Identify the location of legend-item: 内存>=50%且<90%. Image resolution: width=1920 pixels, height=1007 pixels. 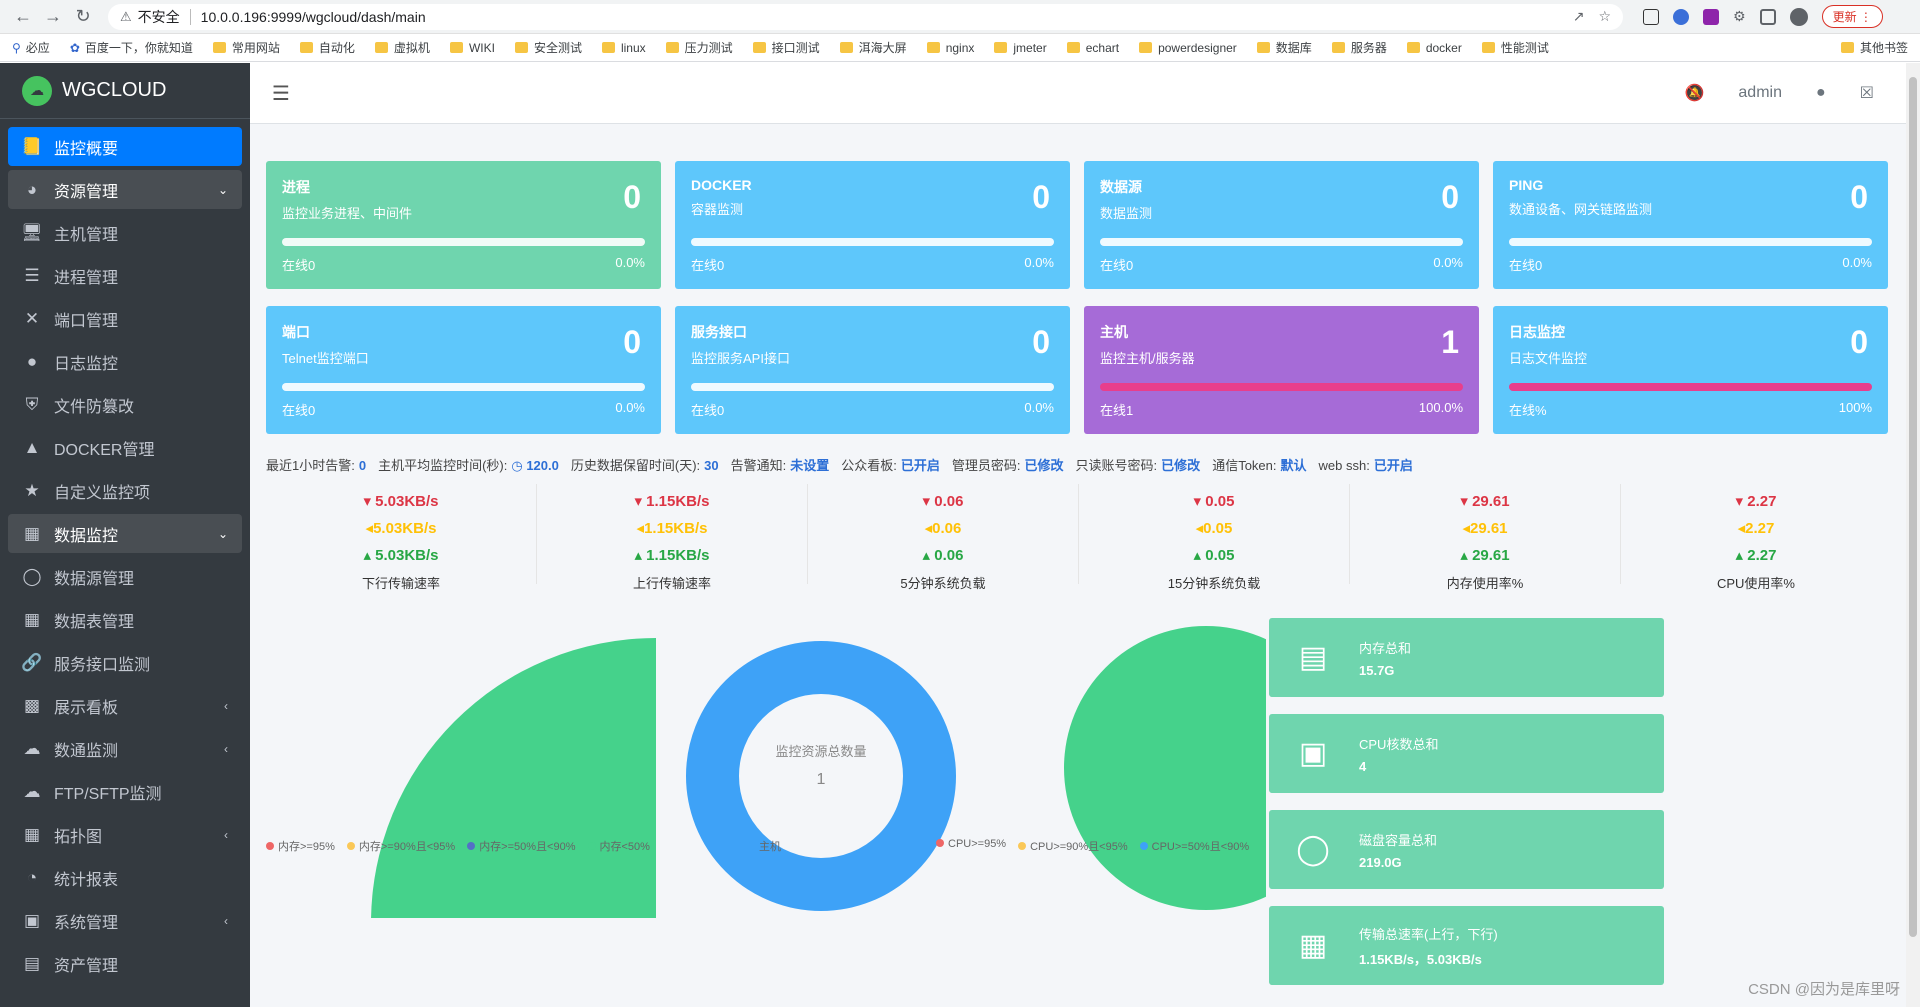
(521, 846).